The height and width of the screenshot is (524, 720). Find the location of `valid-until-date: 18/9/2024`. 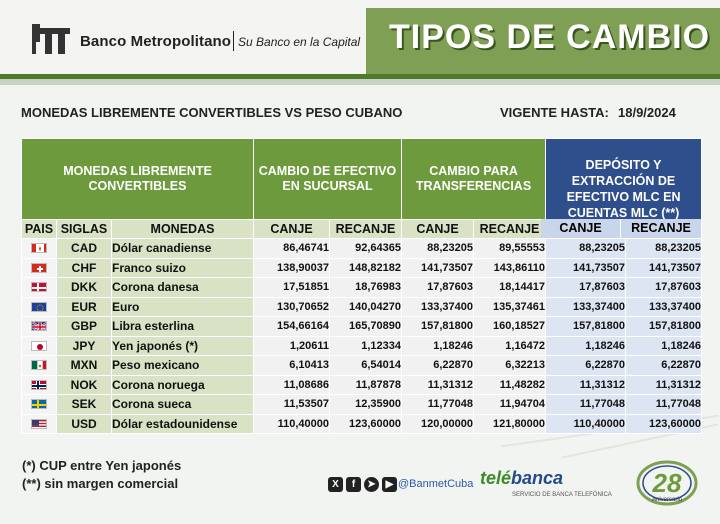

valid-until-date: 18/9/2024 is located at coordinates (647, 112).